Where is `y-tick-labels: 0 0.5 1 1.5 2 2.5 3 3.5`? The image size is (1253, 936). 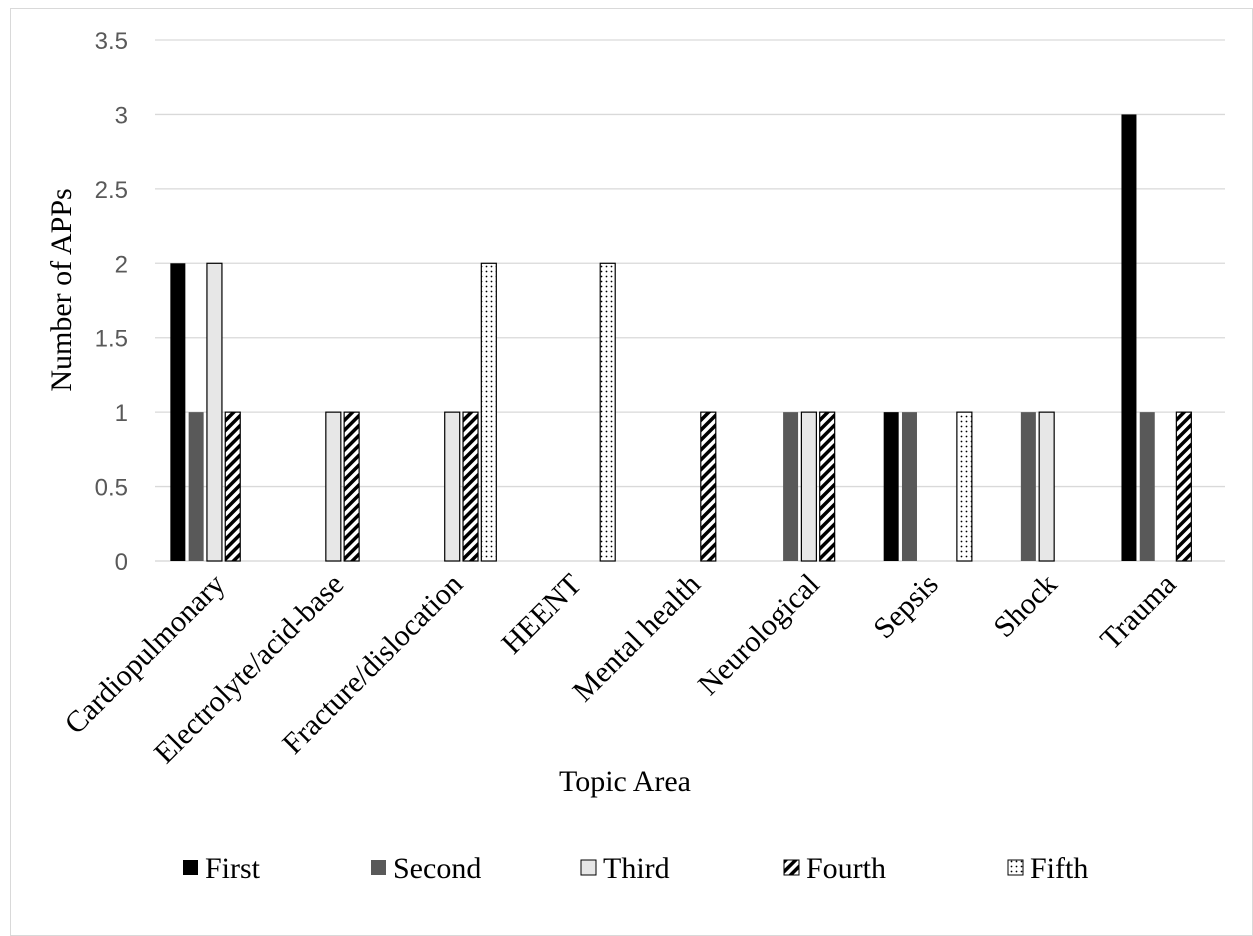 y-tick-labels: 0 0.5 1 1.5 2 2.5 3 3.5 is located at coordinates (111, 302).